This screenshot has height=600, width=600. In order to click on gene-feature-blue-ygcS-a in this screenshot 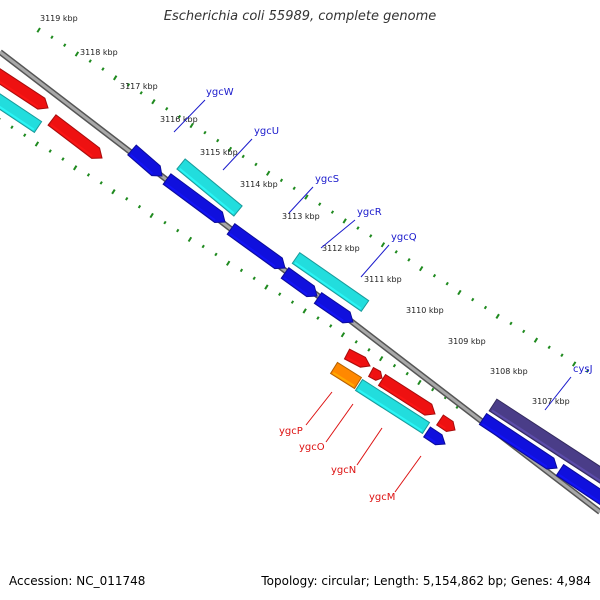, I will do `click(194, 198)`.